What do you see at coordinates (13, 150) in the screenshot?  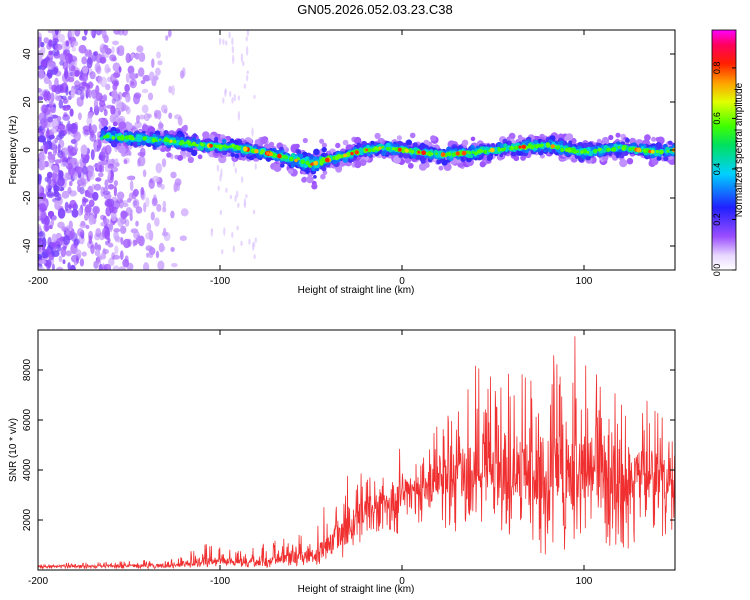 I see `spectrogram-y-label: Frequency (Hz)` at bounding box center [13, 150].